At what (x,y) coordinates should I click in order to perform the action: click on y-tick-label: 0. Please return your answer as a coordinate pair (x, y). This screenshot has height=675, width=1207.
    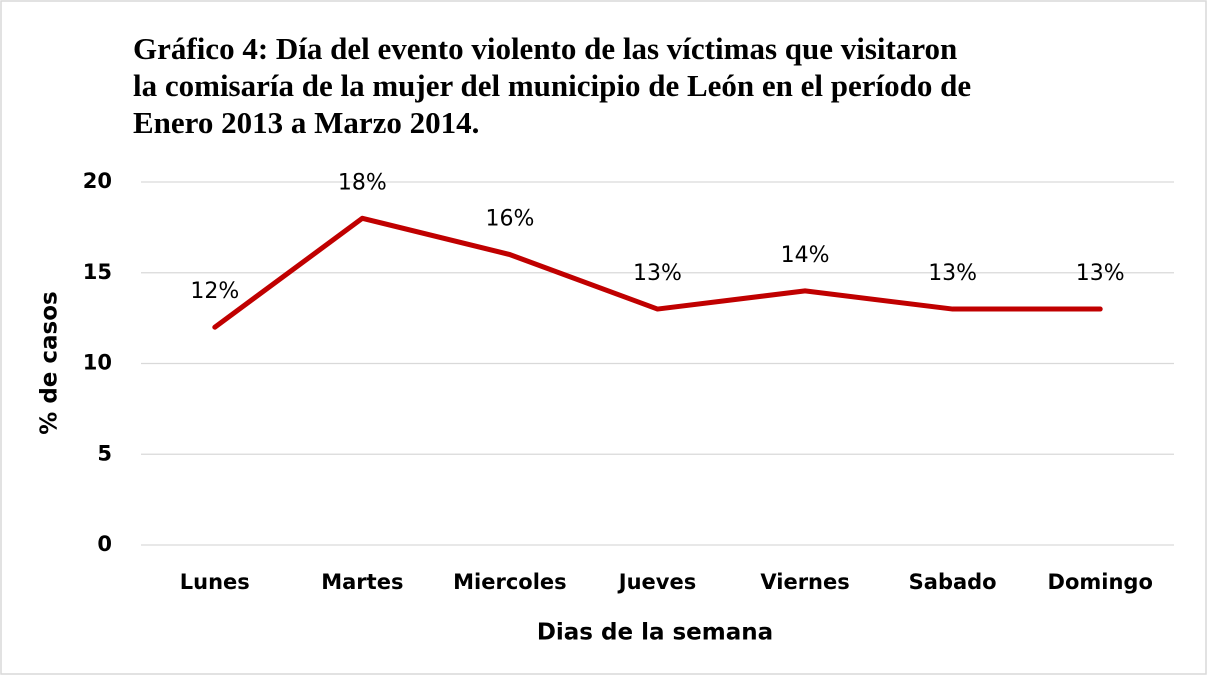
    Looking at the image, I should click on (104, 544).